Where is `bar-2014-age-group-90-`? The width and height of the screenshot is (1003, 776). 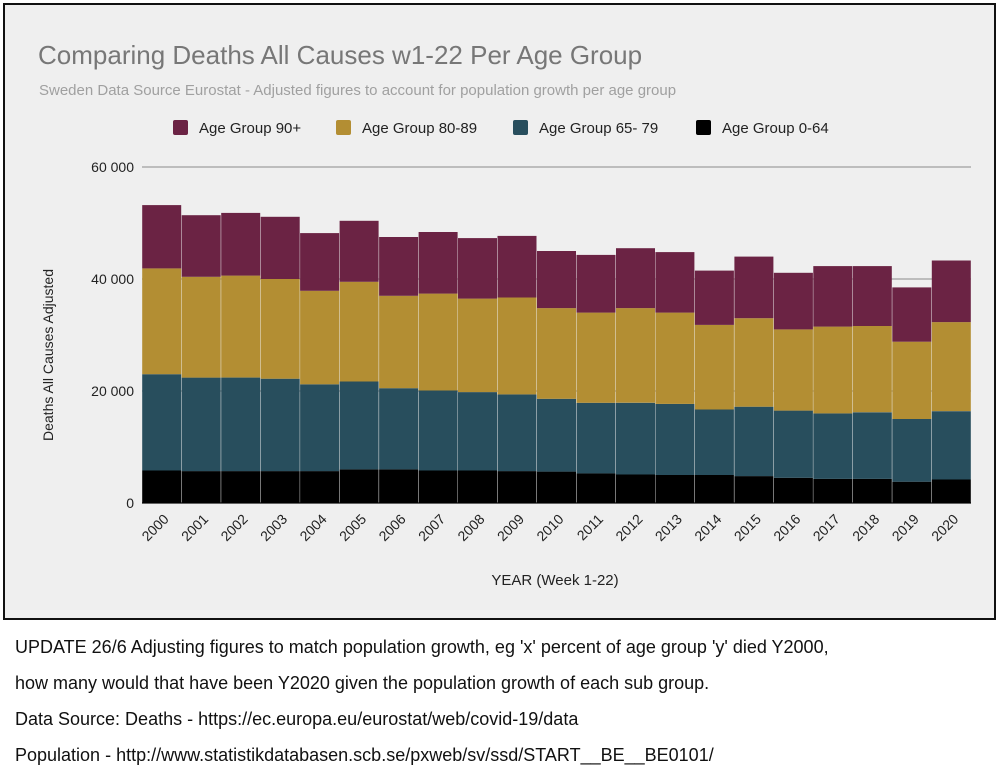
bar-2014-age-group-90- is located at coordinates (714, 297).